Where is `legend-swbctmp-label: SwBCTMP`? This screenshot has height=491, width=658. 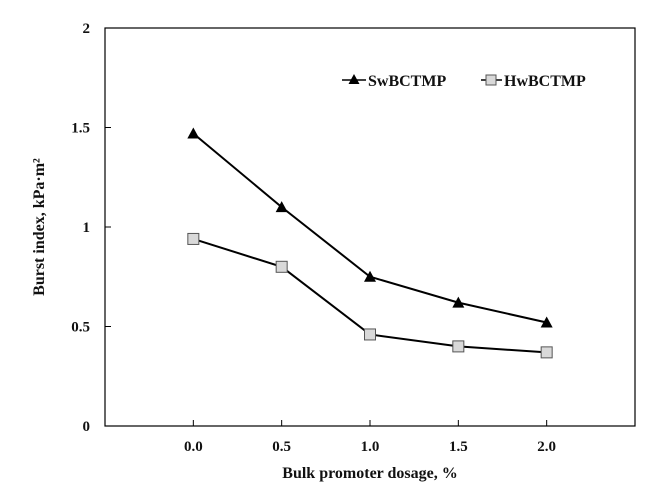
legend-swbctmp-label: SwBCTMP is located at coordinates (407, 81).